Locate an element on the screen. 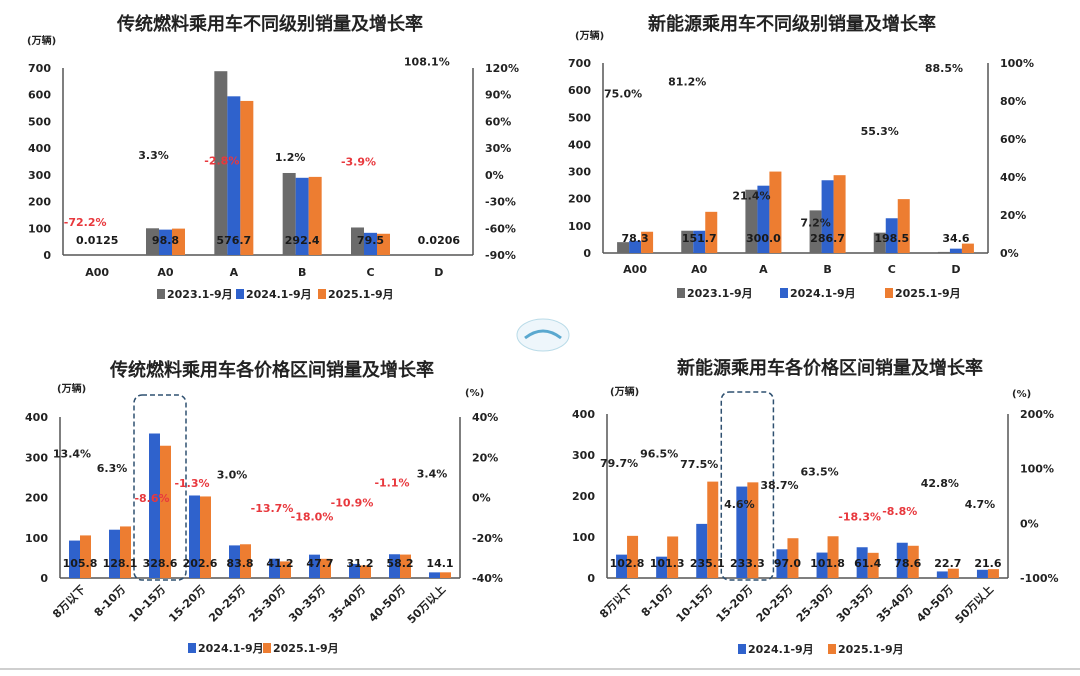 Image resolution: width=1080 pixels, height=676 pixels. growth-label: -2.8% is located at coordinates (221, 160).